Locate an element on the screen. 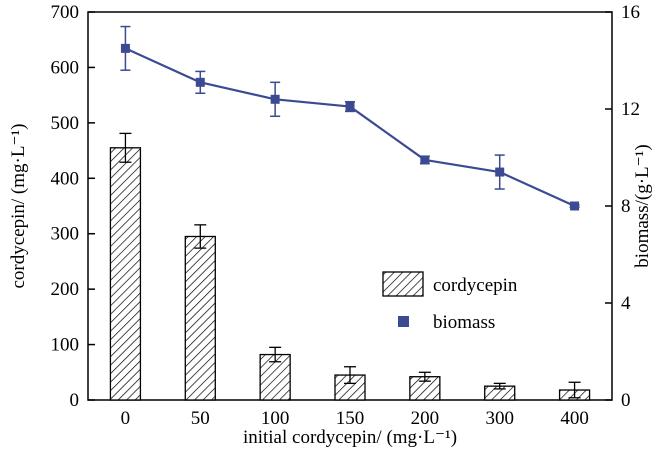 The image size is (667, 461). x-tick-label: 100 is located at coordinates (275, 418).